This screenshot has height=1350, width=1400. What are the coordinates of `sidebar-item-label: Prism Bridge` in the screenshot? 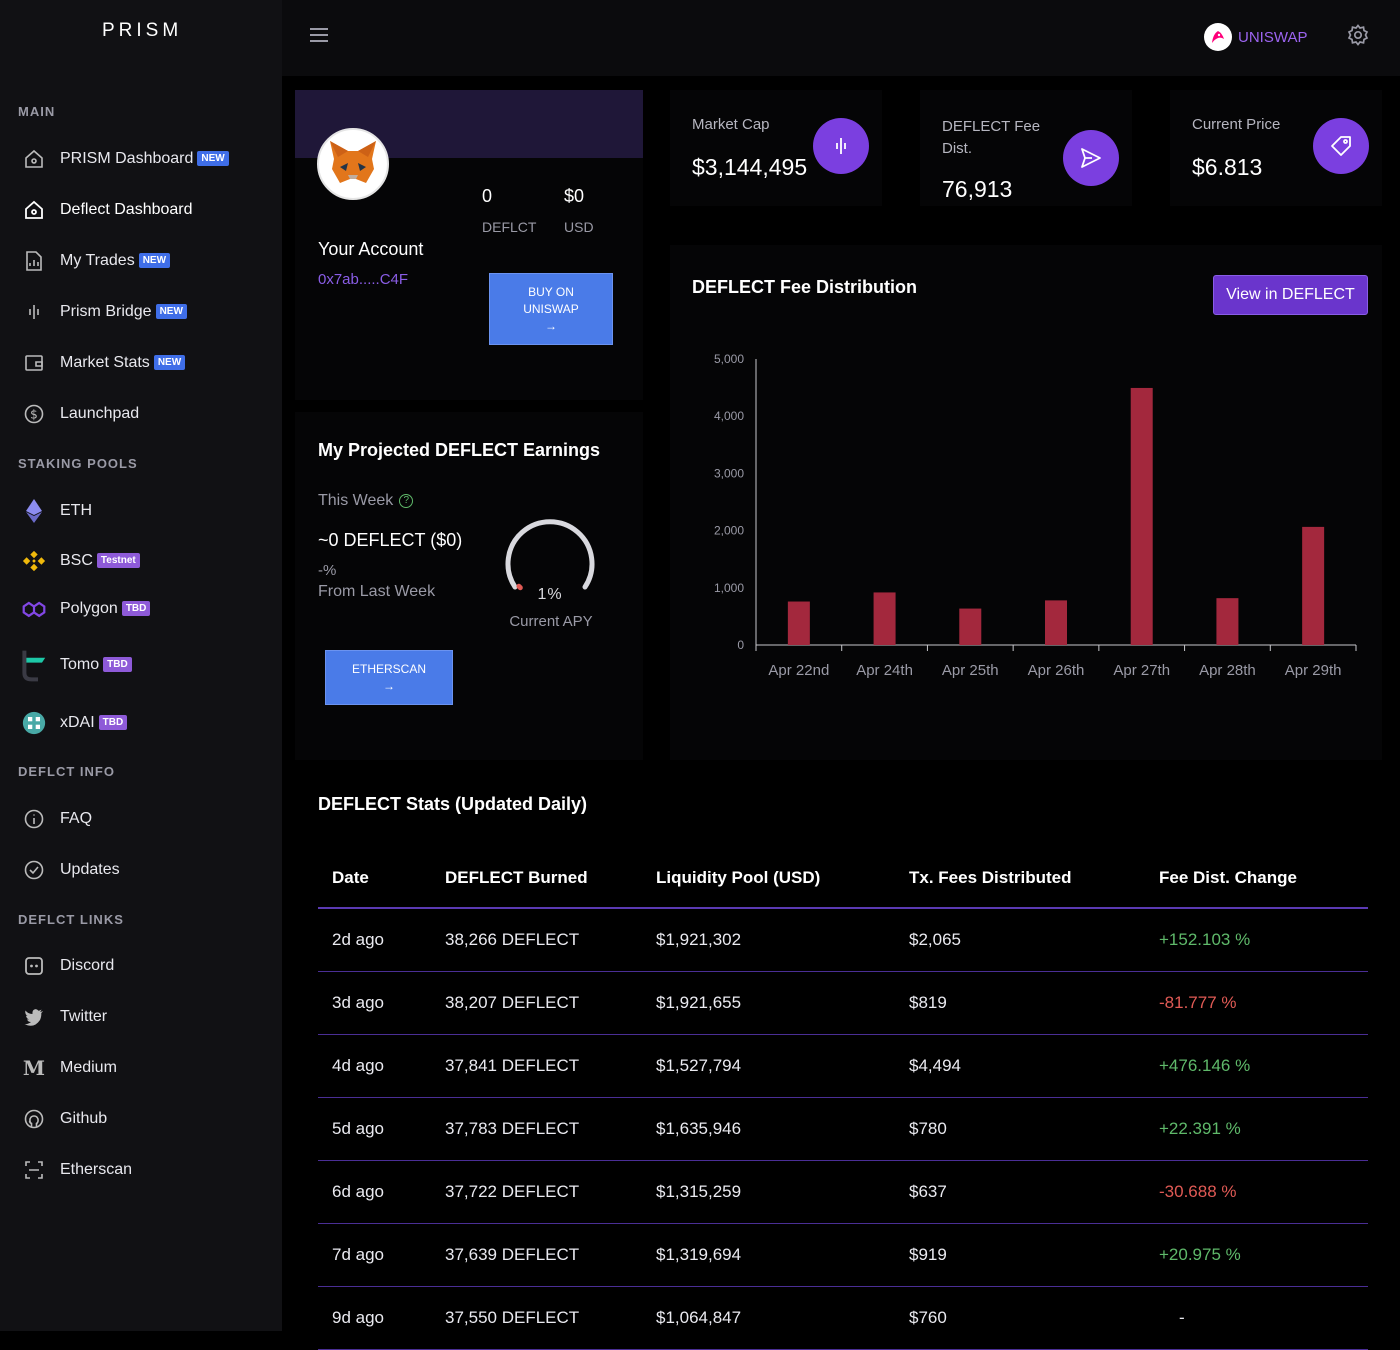 It's located at (106, 311).